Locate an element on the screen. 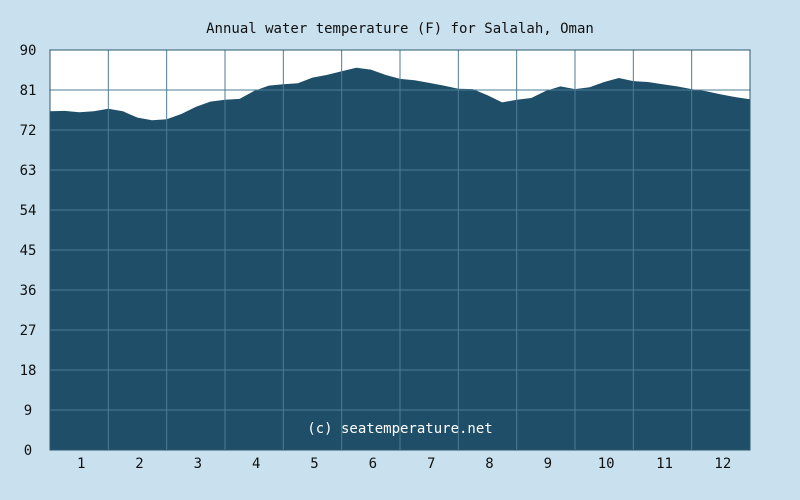 The height and width of the screenshot is (500, 800). y-tick-label: 9 is located at coordinates (28, 411).